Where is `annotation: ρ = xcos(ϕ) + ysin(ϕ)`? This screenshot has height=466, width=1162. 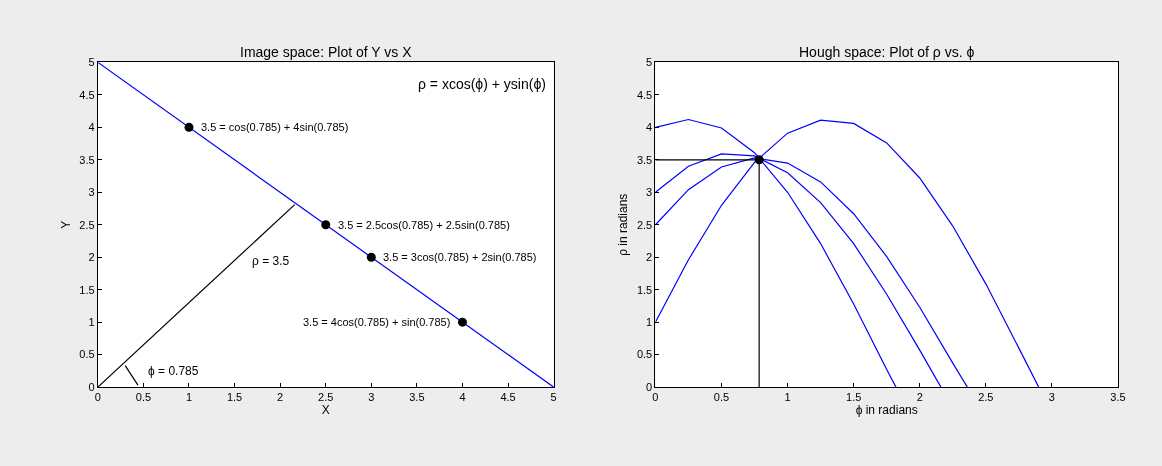
annotation: ρ = xcos(ϕ) + ysin(ϕ) is located at coordinates (482, 84).